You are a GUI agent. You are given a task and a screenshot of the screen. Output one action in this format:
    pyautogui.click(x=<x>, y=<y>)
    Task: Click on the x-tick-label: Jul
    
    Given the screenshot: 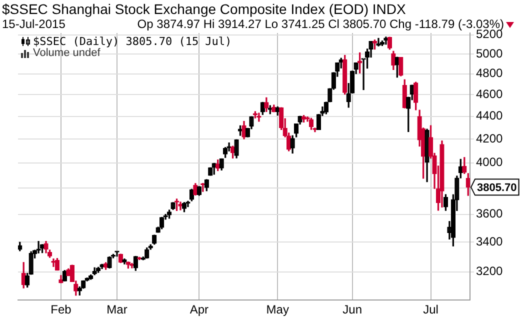 What is the action you would take?
    pyautogui.click(x=430, y=309)
    